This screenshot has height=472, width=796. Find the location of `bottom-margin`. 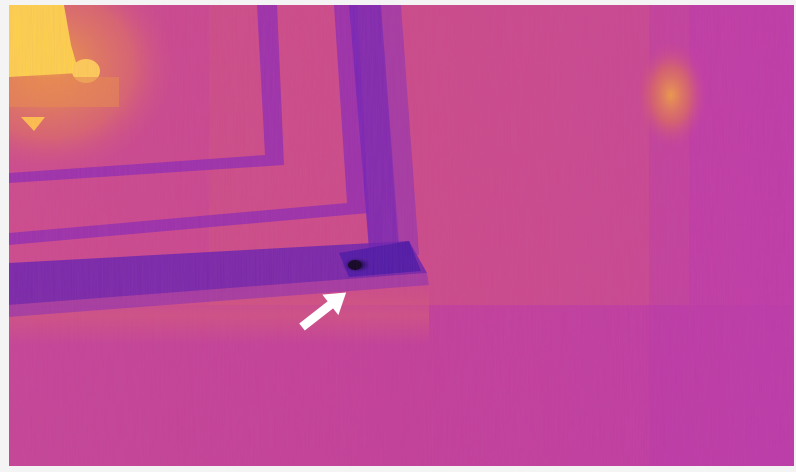

bottom-margin is located at coordinates (398, 469).